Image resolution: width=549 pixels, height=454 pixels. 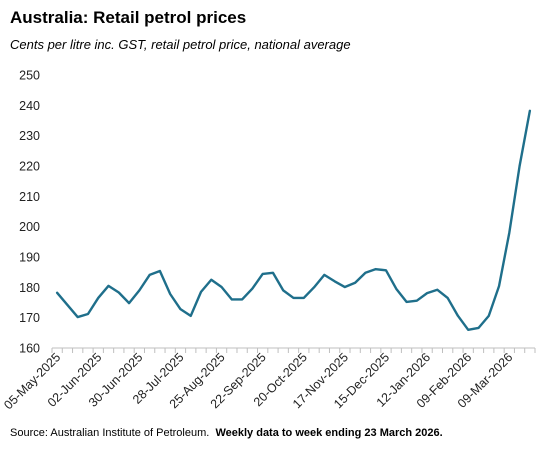 I want to click on y-tick-label: 240, so click(x=29, y=106).